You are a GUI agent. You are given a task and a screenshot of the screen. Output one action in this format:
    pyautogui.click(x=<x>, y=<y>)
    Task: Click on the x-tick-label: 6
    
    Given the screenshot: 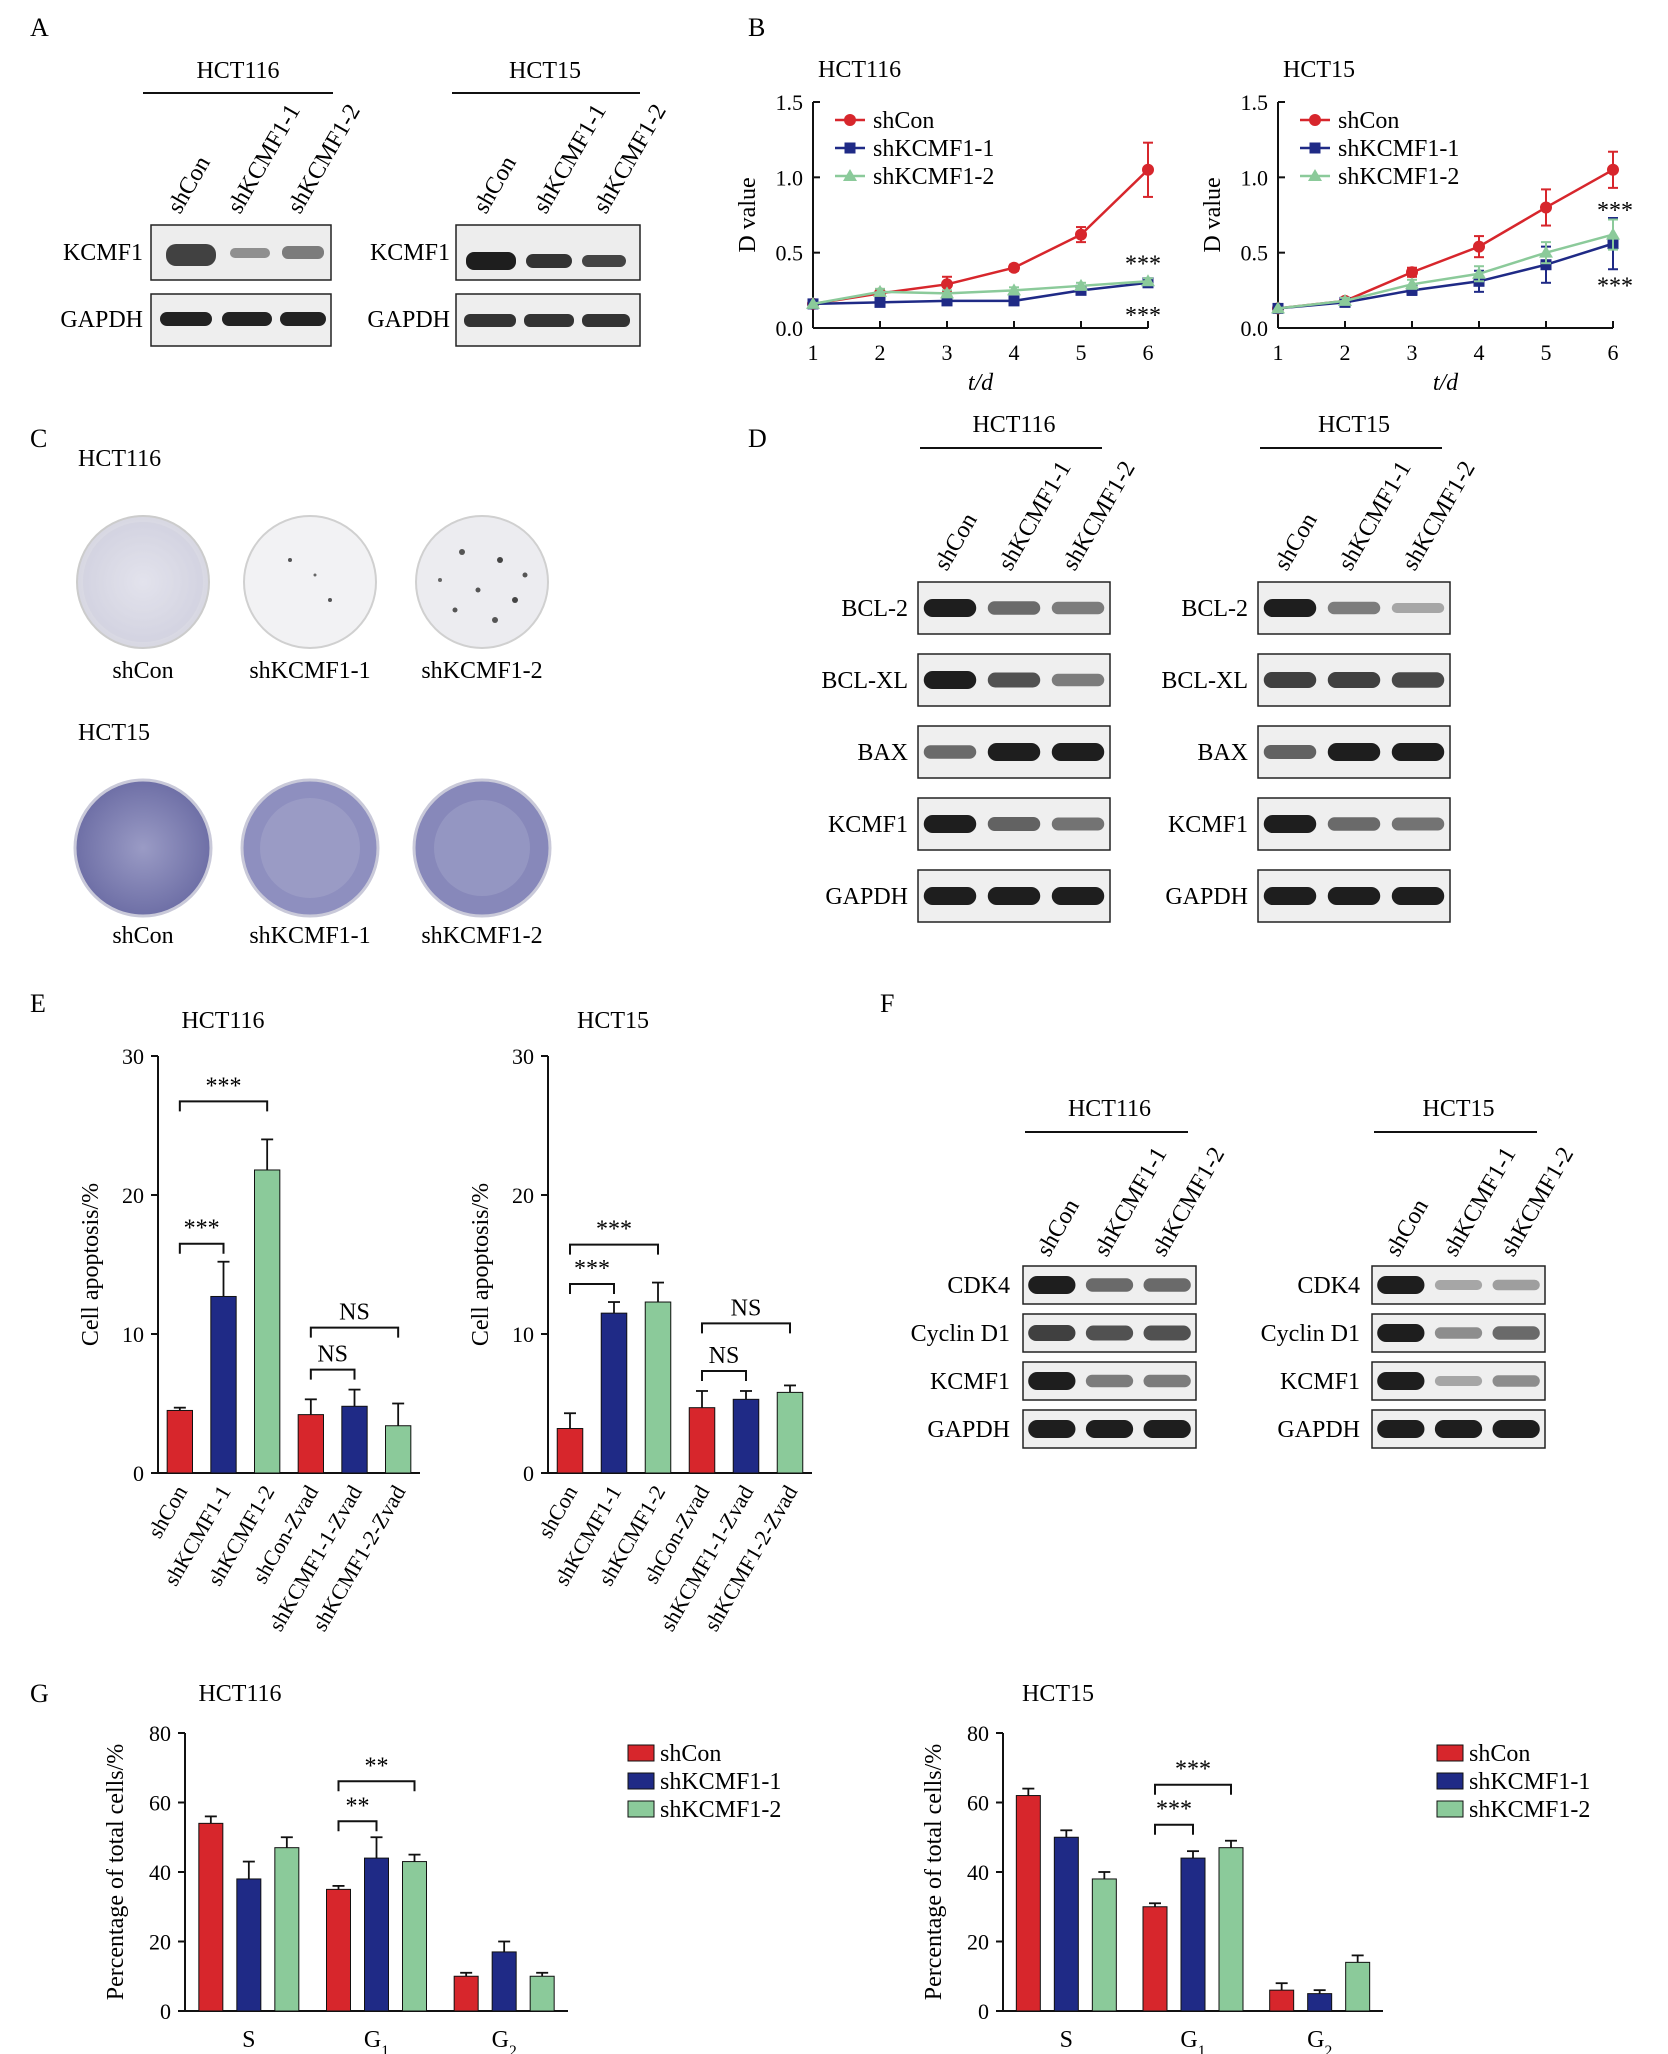 What is the action you would take?
    pyautogui.click(x=1613, y=352)
    